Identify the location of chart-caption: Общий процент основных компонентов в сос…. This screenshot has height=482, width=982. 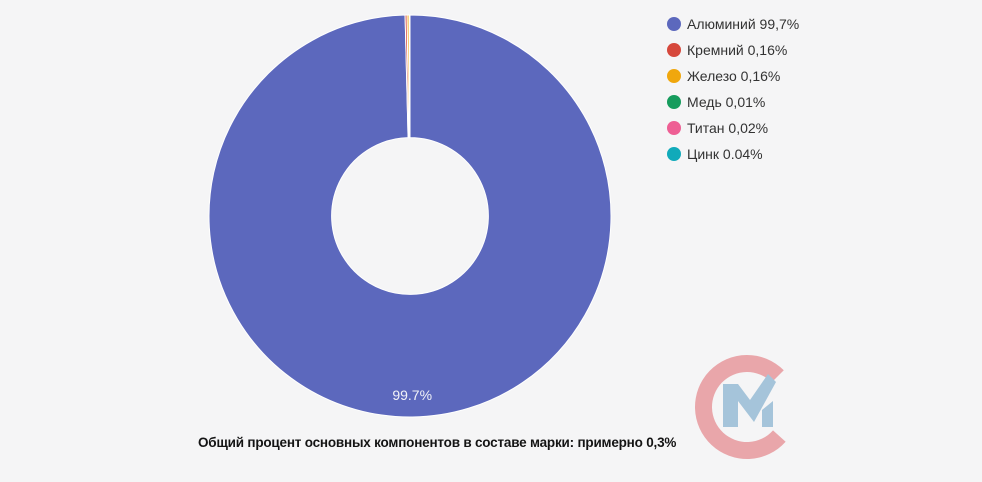
(437, 442).